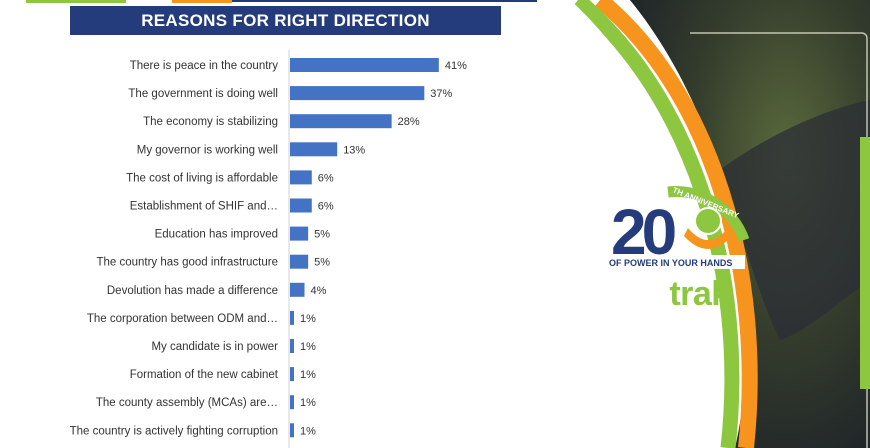 This screenshot has height=448, width=870. Describe the element at coordinates (76, 1) in the screenshot. I see `top-accent-green` at that location.